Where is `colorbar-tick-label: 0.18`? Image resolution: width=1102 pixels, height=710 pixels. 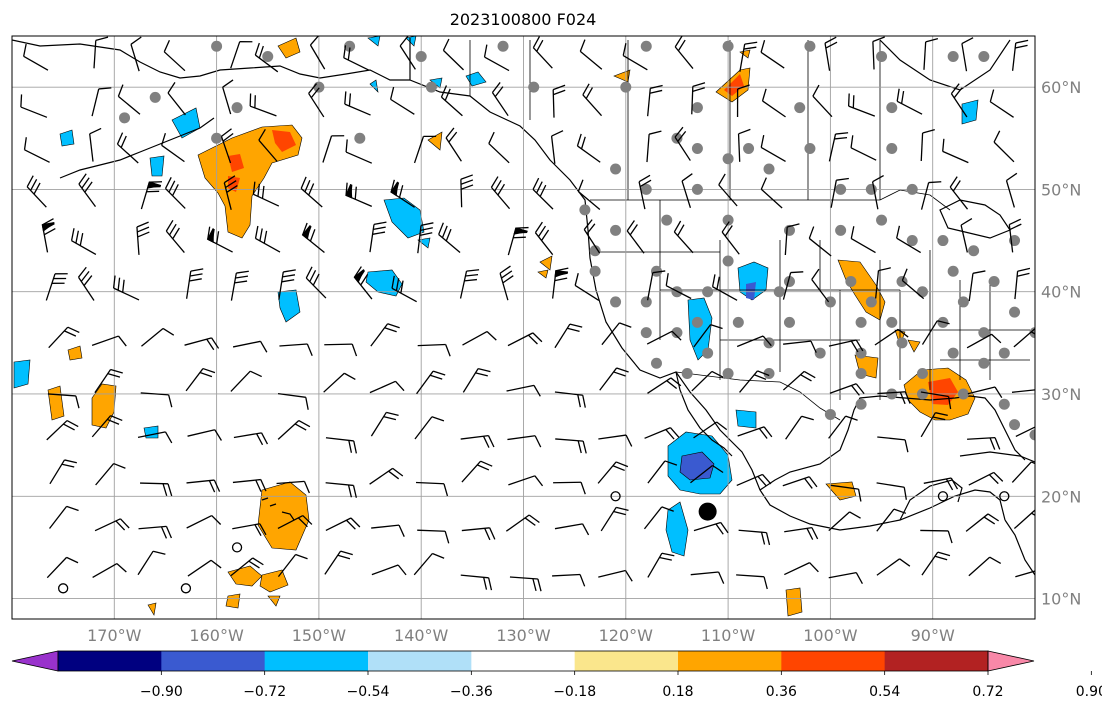
colorbar-tick-label: 0.18 is located at coordinates (677, 692).